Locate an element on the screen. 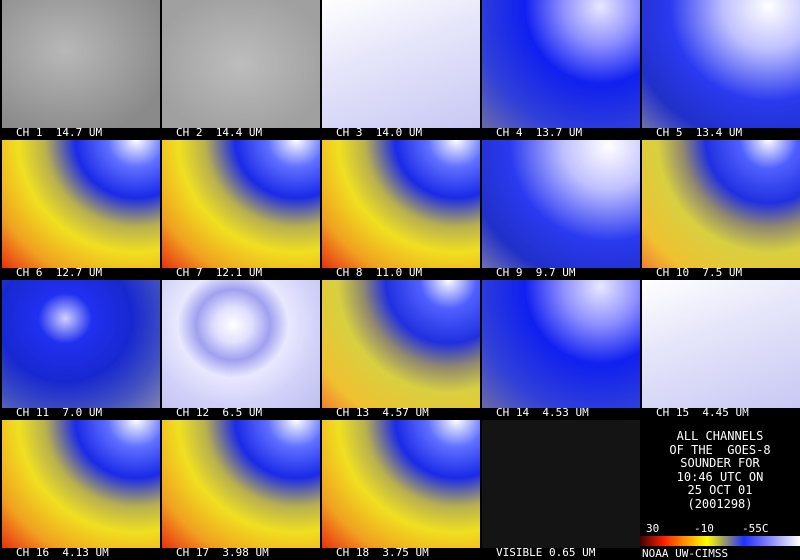 The height and width of the screenshot is (560, 800). channel-label: CH 16 4.13 UM is located at coordinates (62, 552).